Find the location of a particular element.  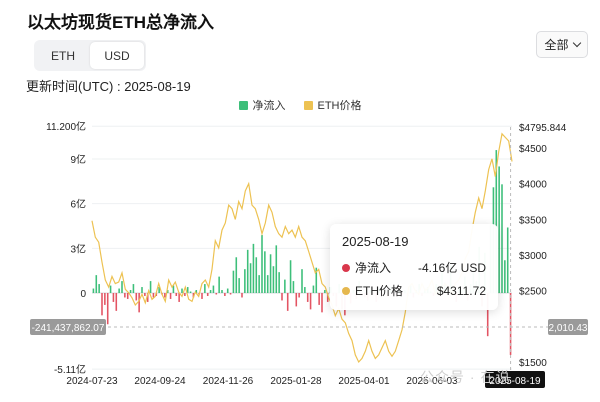

unit-usd-button: USD is located at coordinates (117, 55).